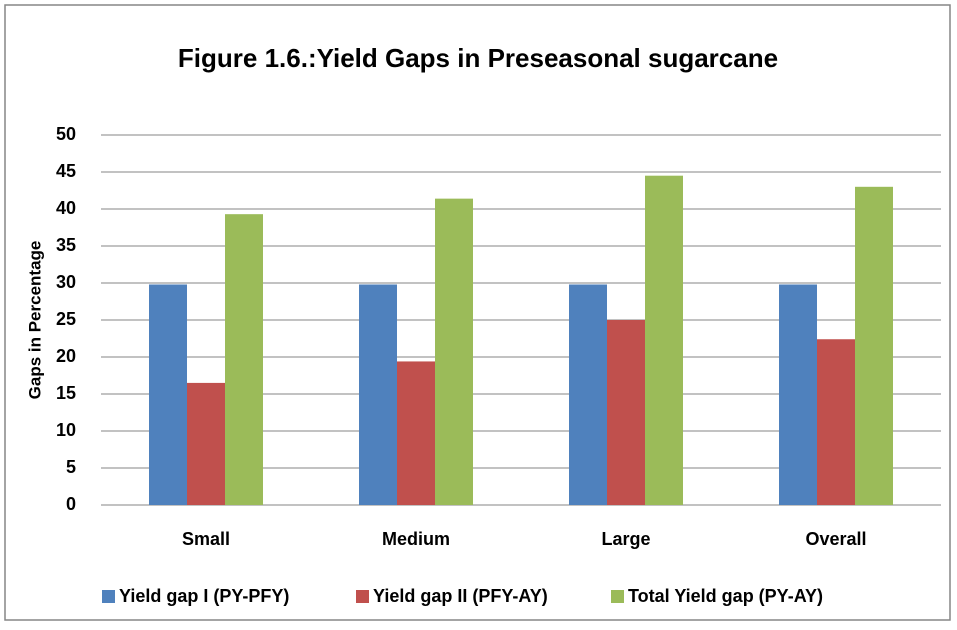 This screenshot has width=957, height=630. What do you see at coordinates (416, 539) in the screenshot?
I see `x-tick-label: Medium` at bounding box center [416, 539].